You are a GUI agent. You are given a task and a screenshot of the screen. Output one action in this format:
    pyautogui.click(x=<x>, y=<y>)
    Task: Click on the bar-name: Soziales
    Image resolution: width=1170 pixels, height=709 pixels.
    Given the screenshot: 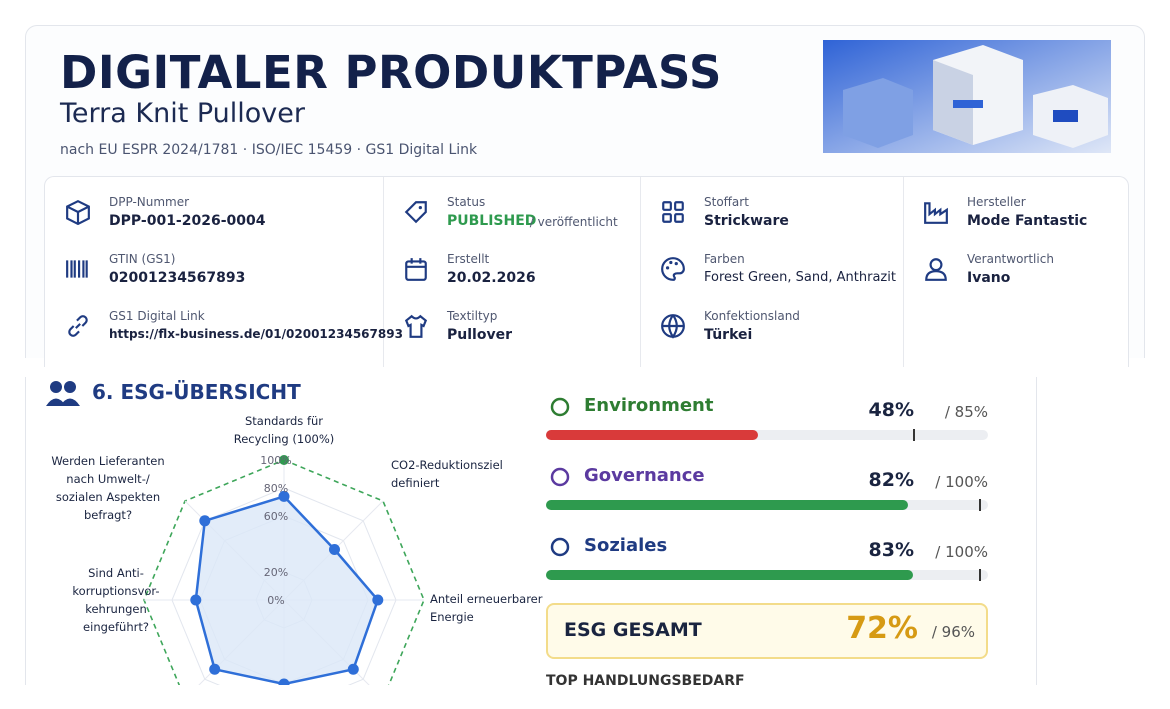 What is the action you would take?
    pyautogui.click(x=626, y=545)
    